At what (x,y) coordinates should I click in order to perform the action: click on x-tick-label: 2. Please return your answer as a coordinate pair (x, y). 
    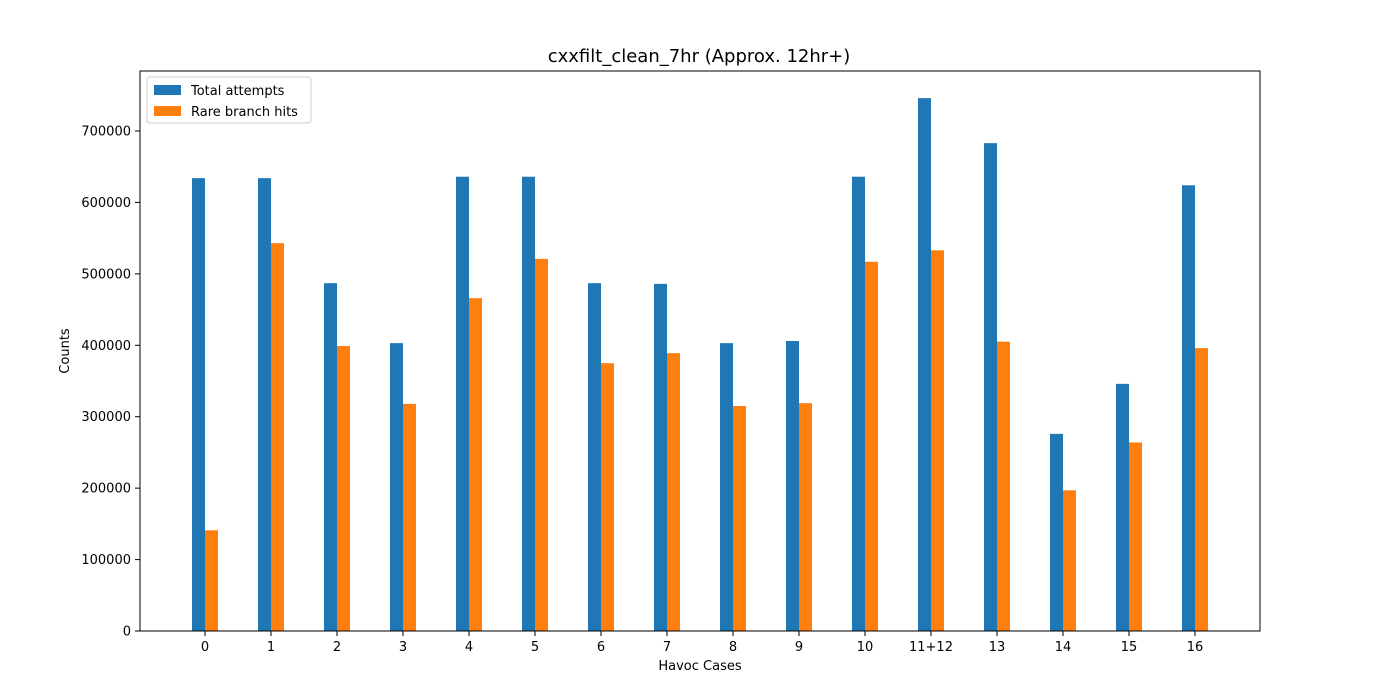
    Looking at the image, I should click on (337, 647).